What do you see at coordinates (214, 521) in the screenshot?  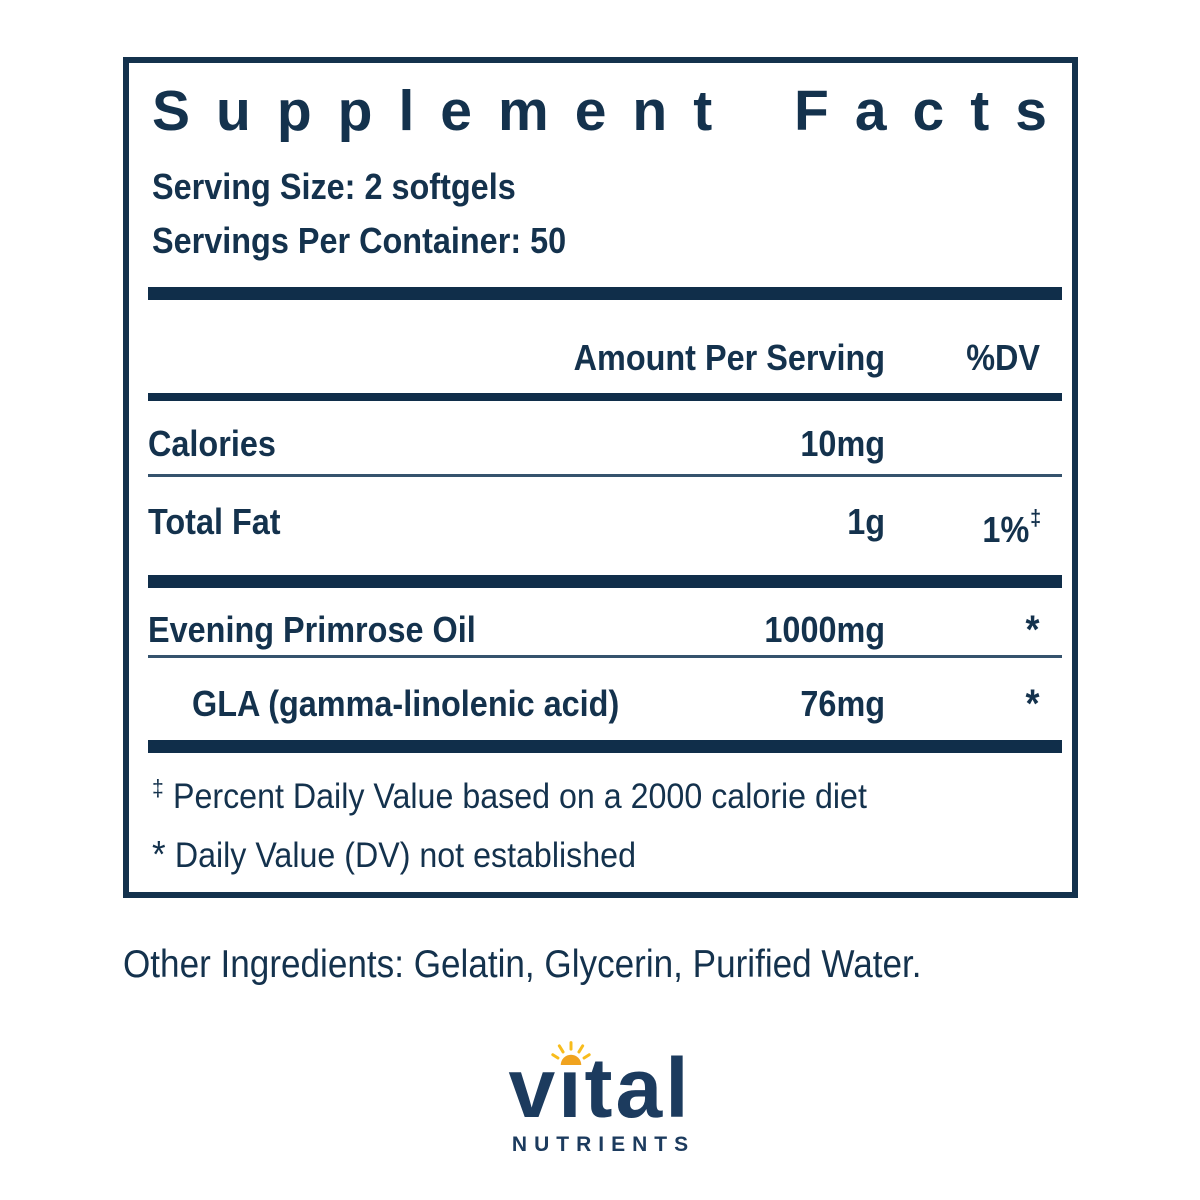 I see `row-total-fat-name: Total Fat` at bounding box center [214, 521].